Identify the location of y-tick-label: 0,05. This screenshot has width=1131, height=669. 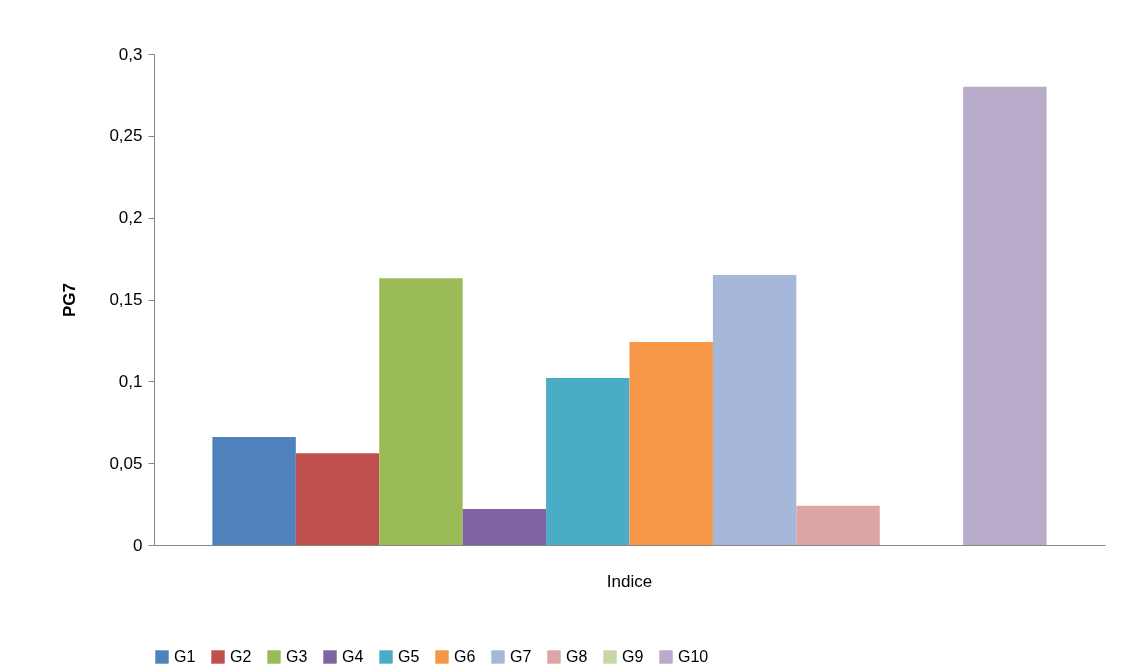
(126, 463).